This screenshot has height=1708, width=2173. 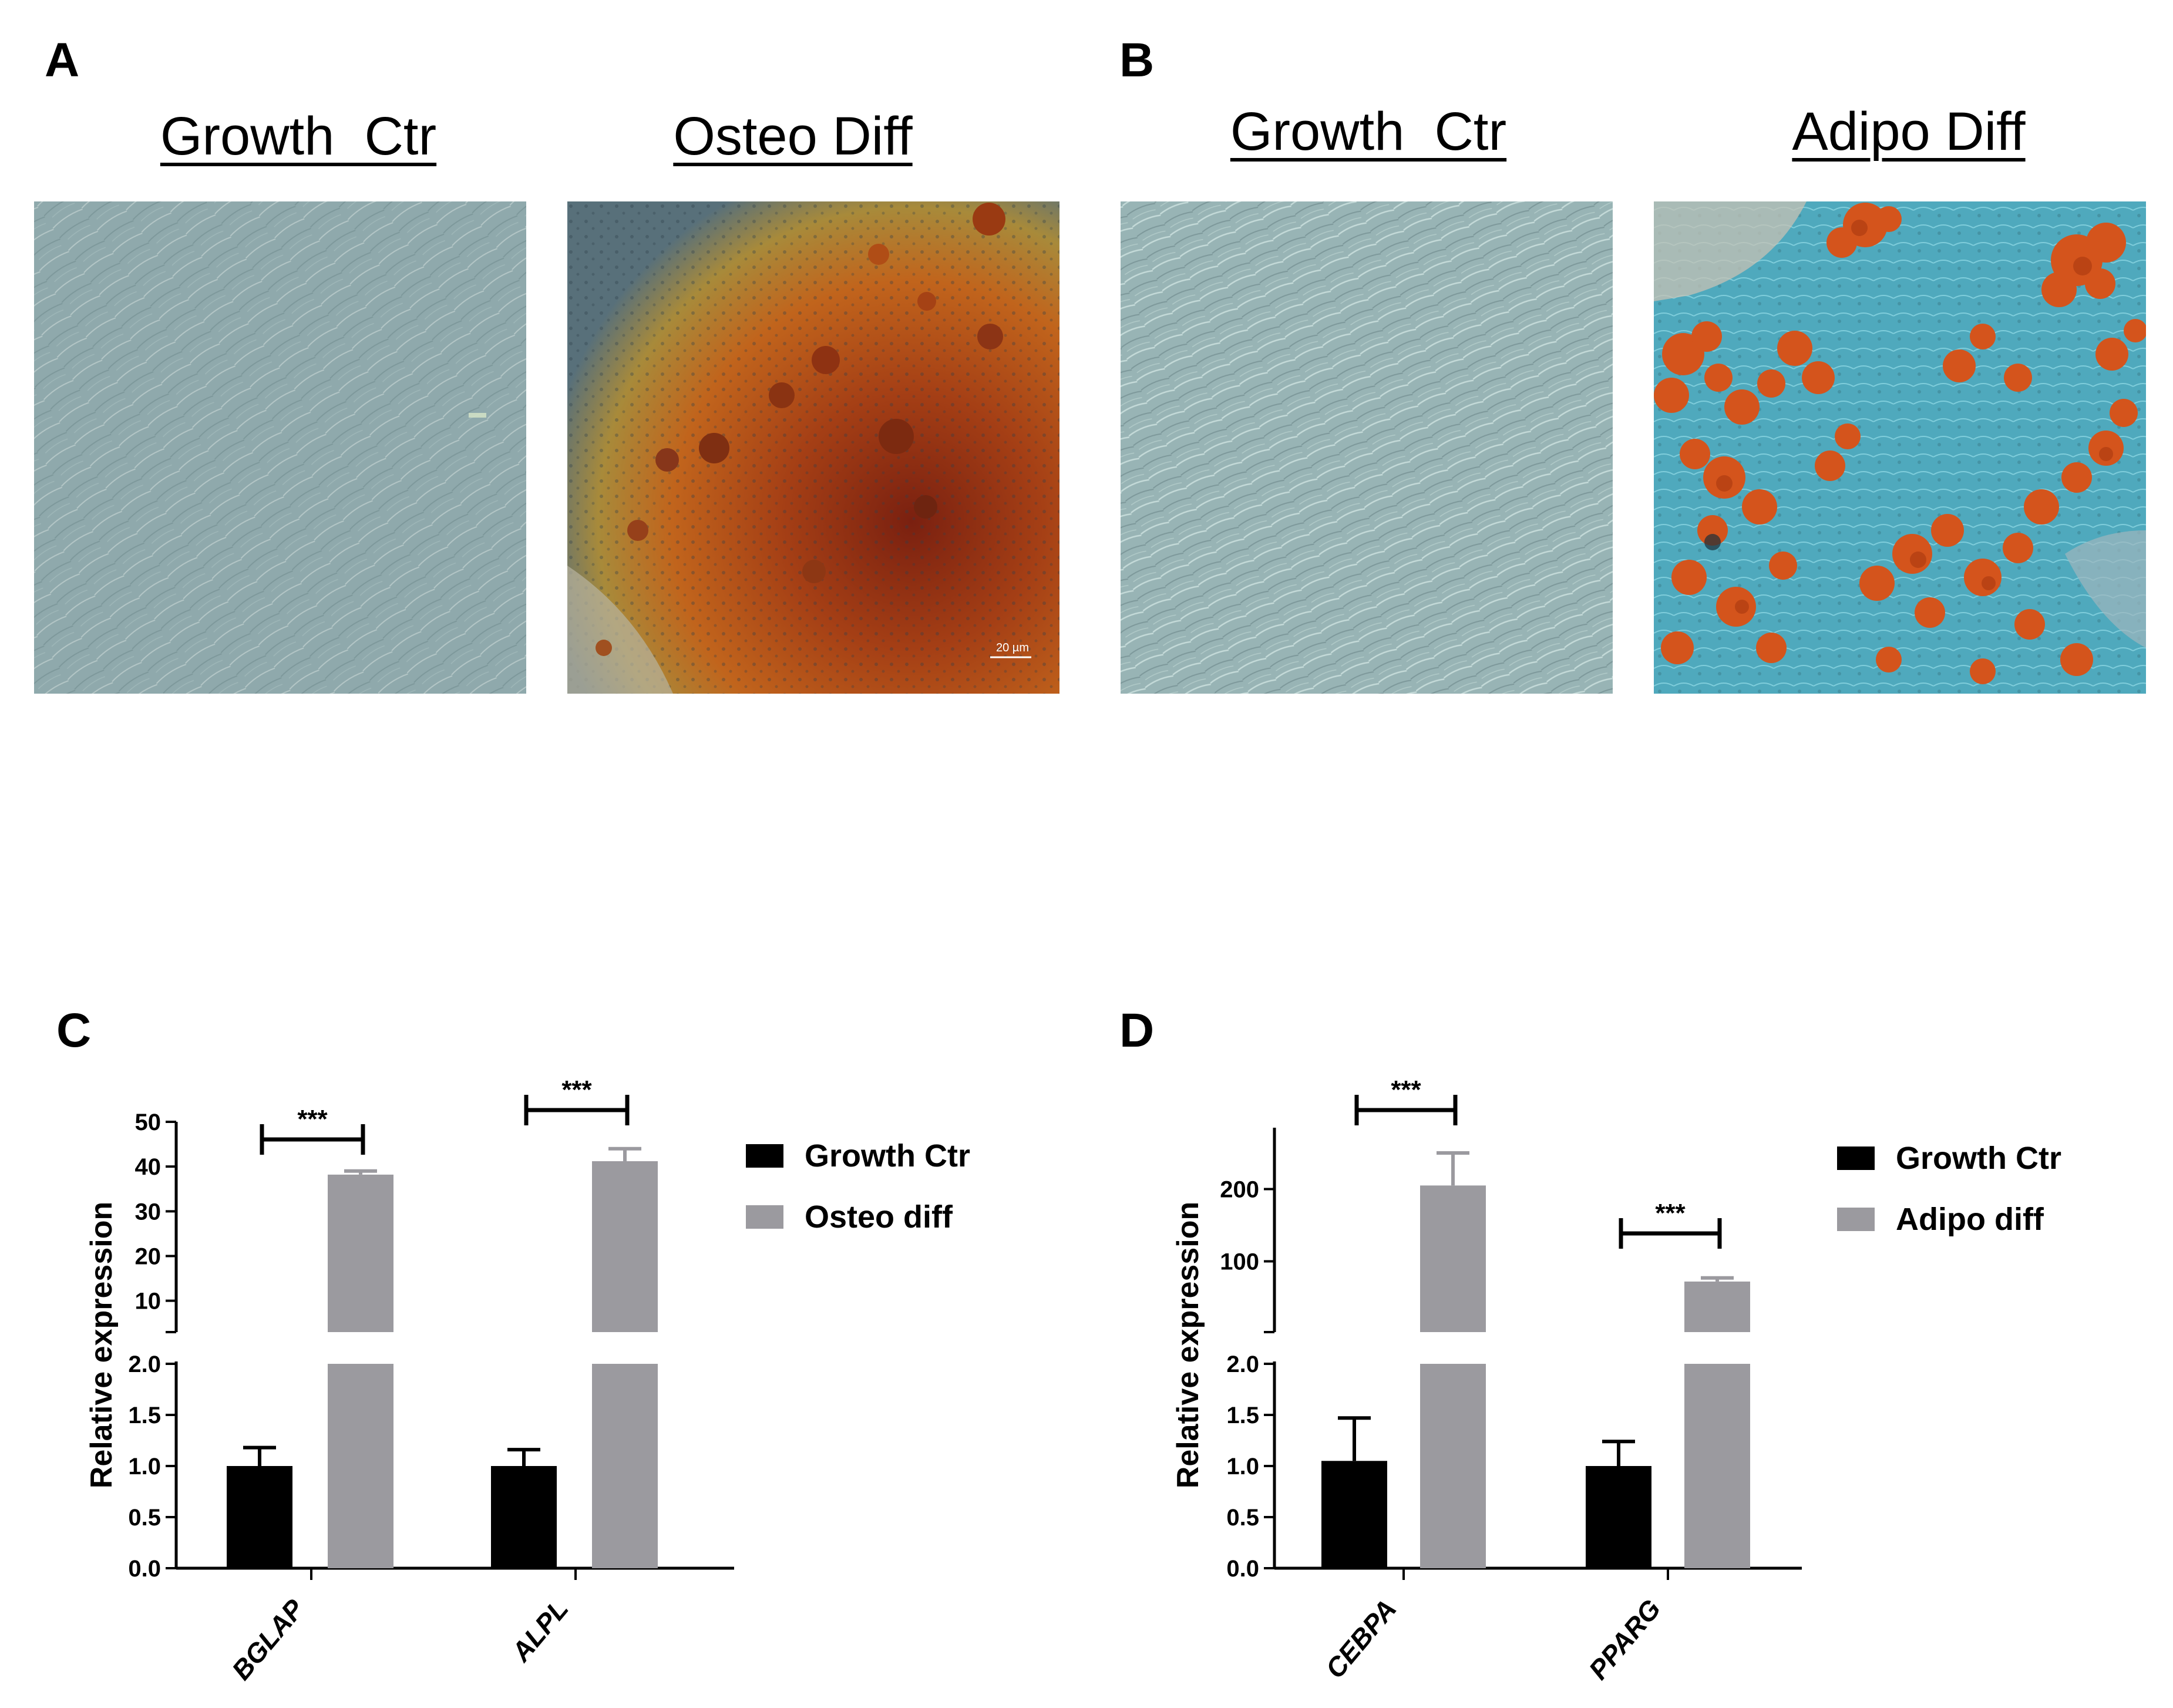 What do you see at coordinates (1900, 447) in the screenshot?
I see `micrograph-adipo-diff` at bounding box center [1900, 447].